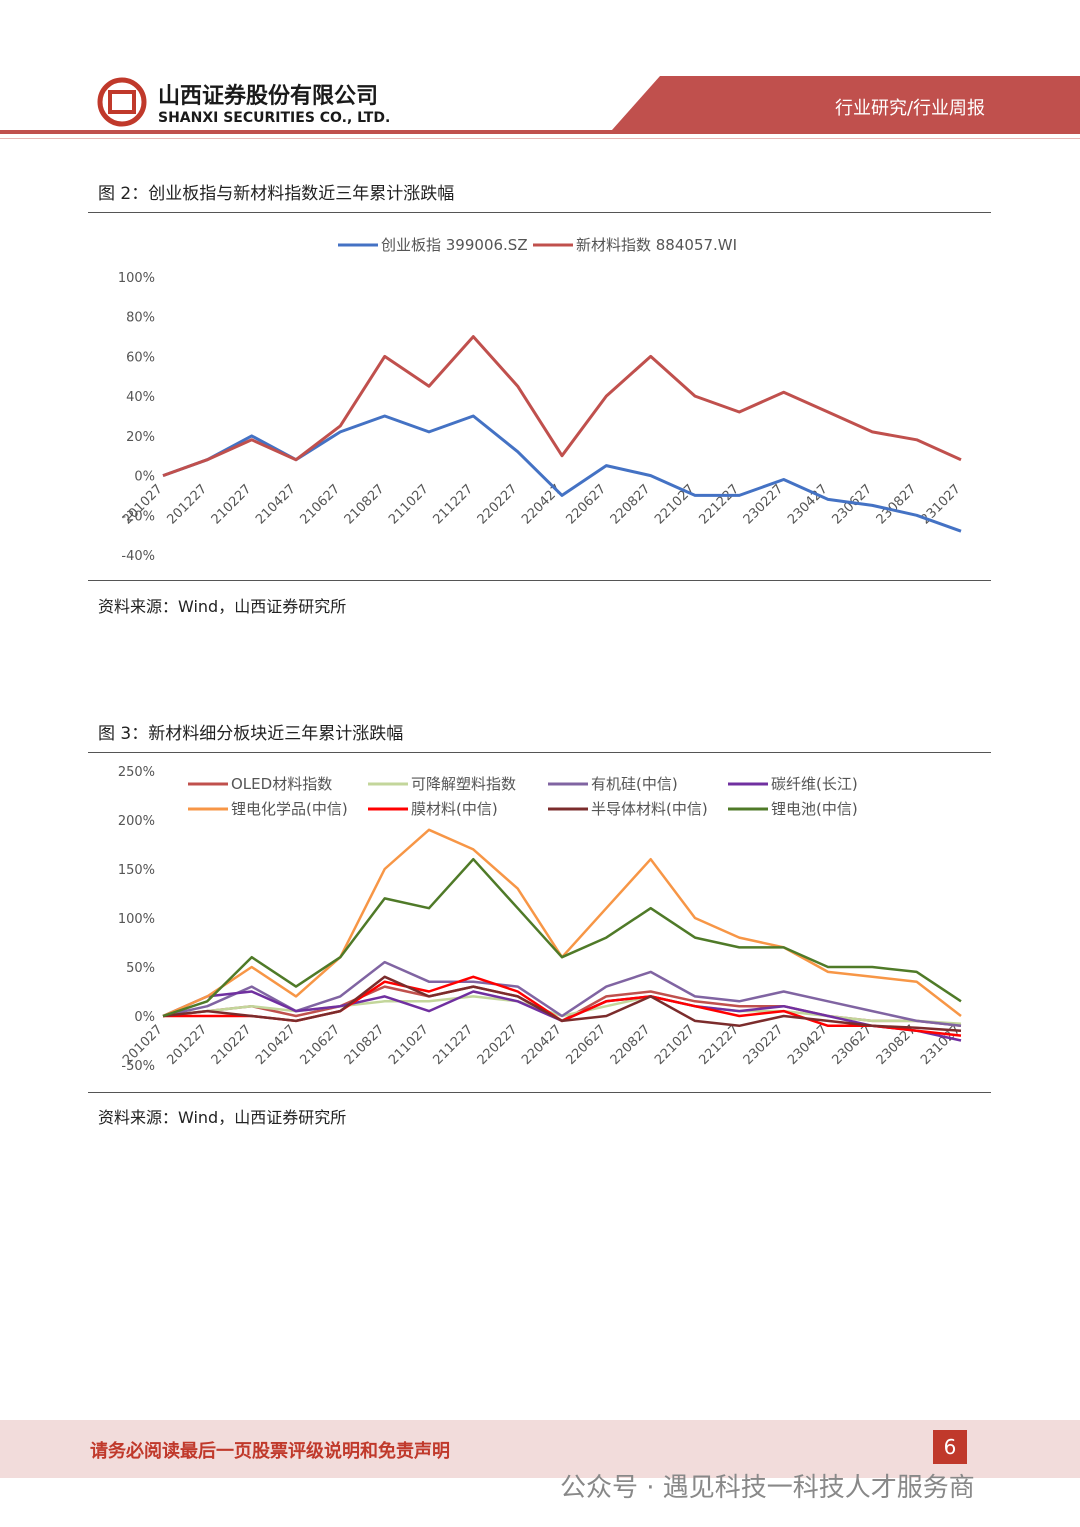  What do you see at coordinates (136, 772) in the screenshot?
I see `y-tick-label: 250%` at bounding box center [136, 772].